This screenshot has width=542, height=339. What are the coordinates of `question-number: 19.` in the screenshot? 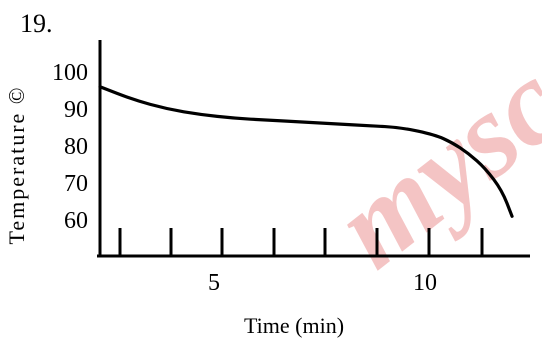 It's located at (36, 23).